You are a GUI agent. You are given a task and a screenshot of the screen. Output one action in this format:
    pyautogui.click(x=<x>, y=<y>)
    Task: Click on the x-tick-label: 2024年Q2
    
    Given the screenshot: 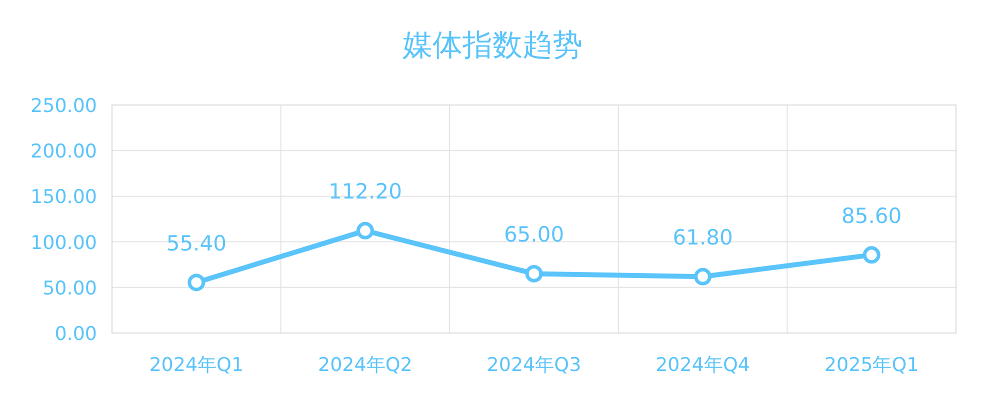 What is the action you would take?
    pyautogui.click(x=365, y=365)
    